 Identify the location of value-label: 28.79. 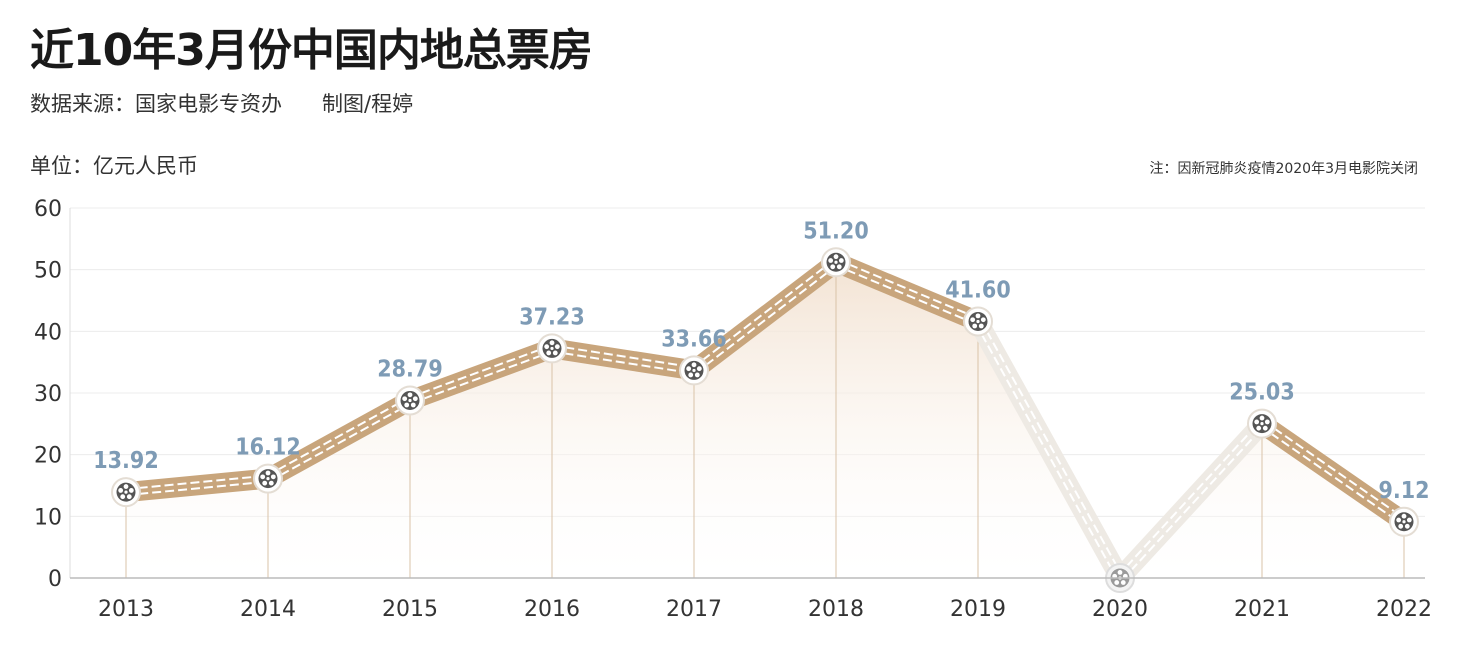
(409, 369).